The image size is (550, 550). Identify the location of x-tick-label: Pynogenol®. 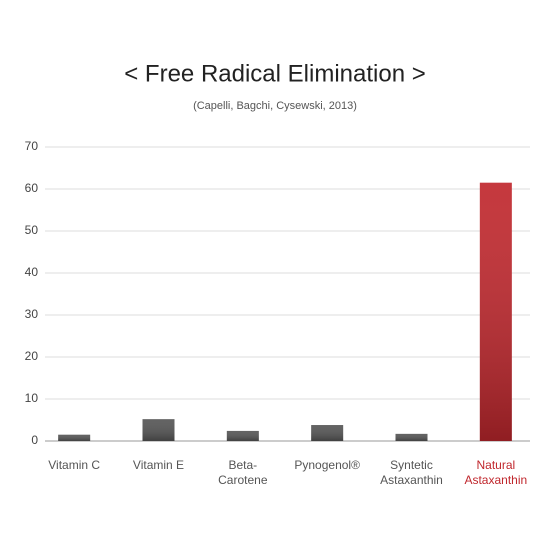
(327, 465).